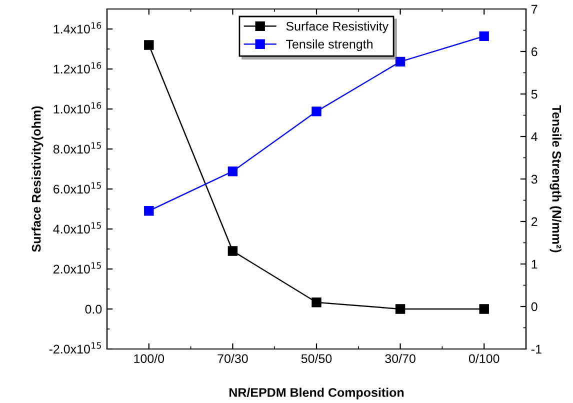 The image size is (573, 403). What do you see at coordinates (316, 394) in the screenshot?
I see `x-axis-title: NR/EPDM Blend Composition` at bounding box center [316, 394].